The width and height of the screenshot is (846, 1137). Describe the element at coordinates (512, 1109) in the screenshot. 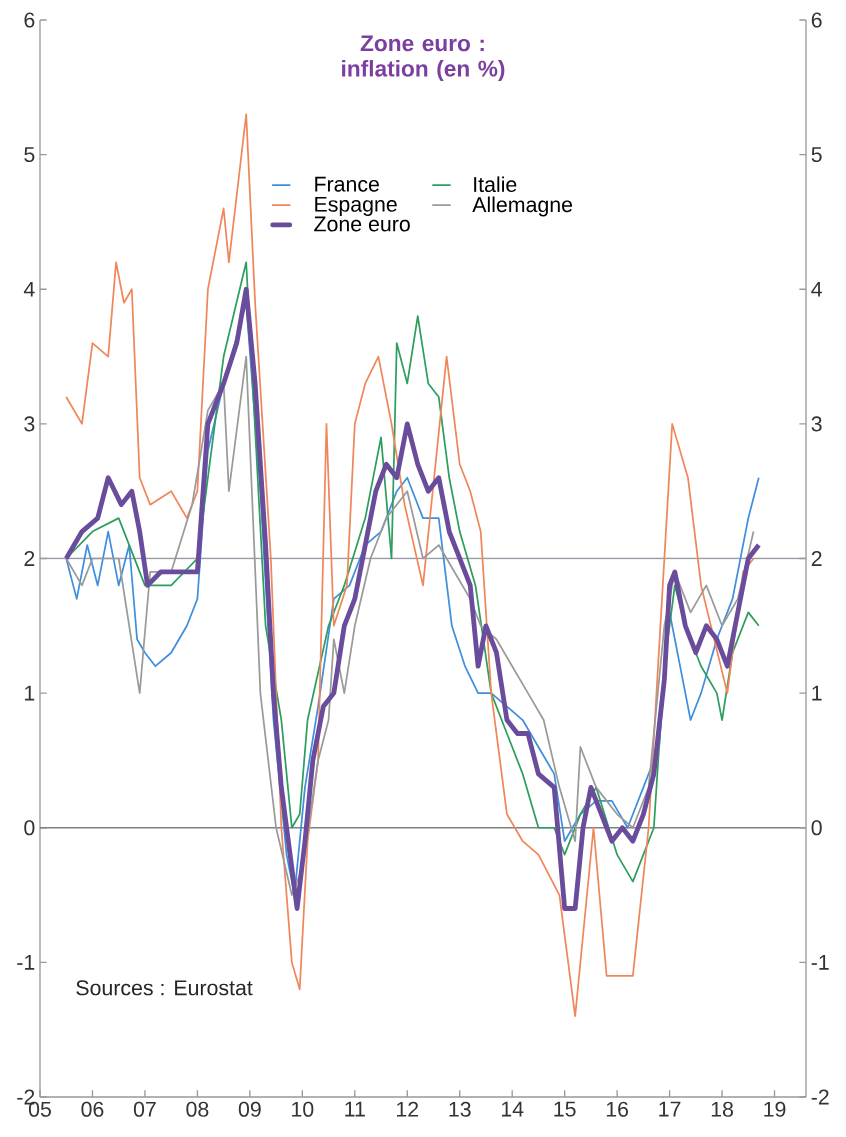

I see `x-tick-label: 14` at that location.